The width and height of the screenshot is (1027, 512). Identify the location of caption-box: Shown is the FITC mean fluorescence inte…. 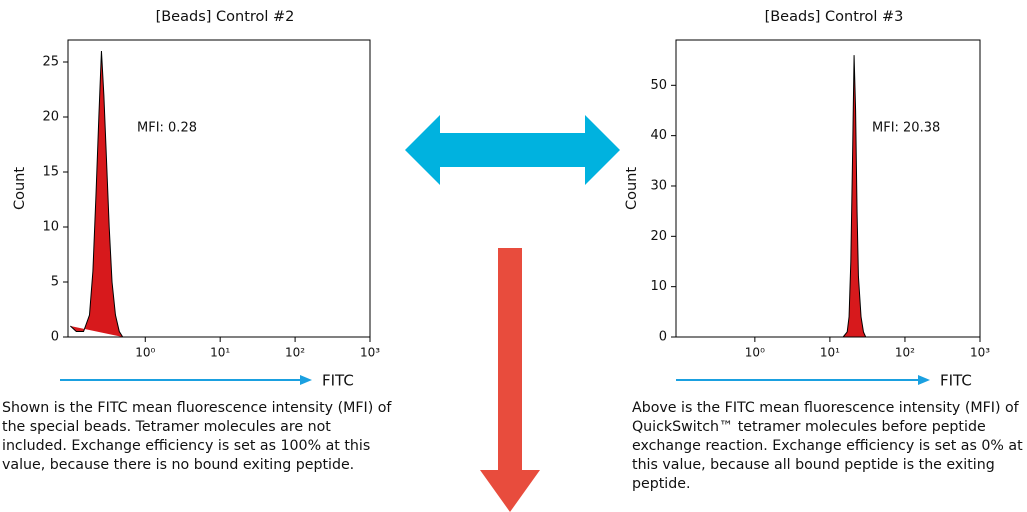
(197, 436).